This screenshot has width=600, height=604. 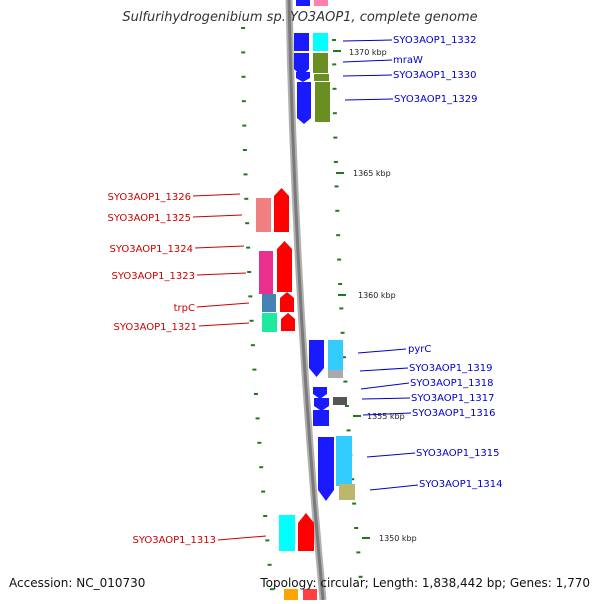 I want to click on gene-label: pyrC, so click(x=419, y=349).